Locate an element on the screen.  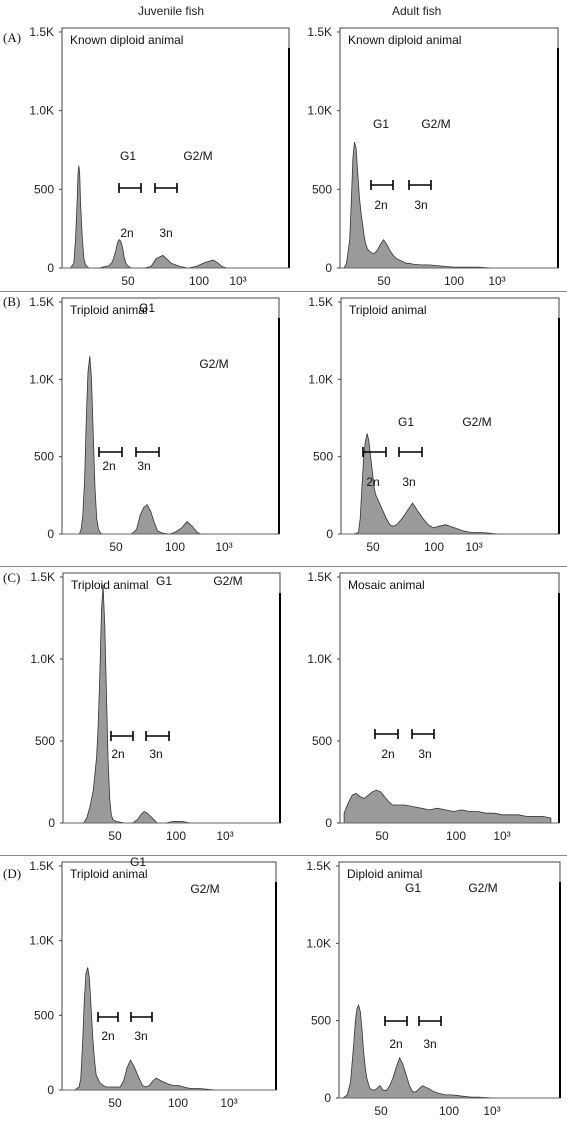
panel-title: Mosaic animal is located at coordinates (386, 585).